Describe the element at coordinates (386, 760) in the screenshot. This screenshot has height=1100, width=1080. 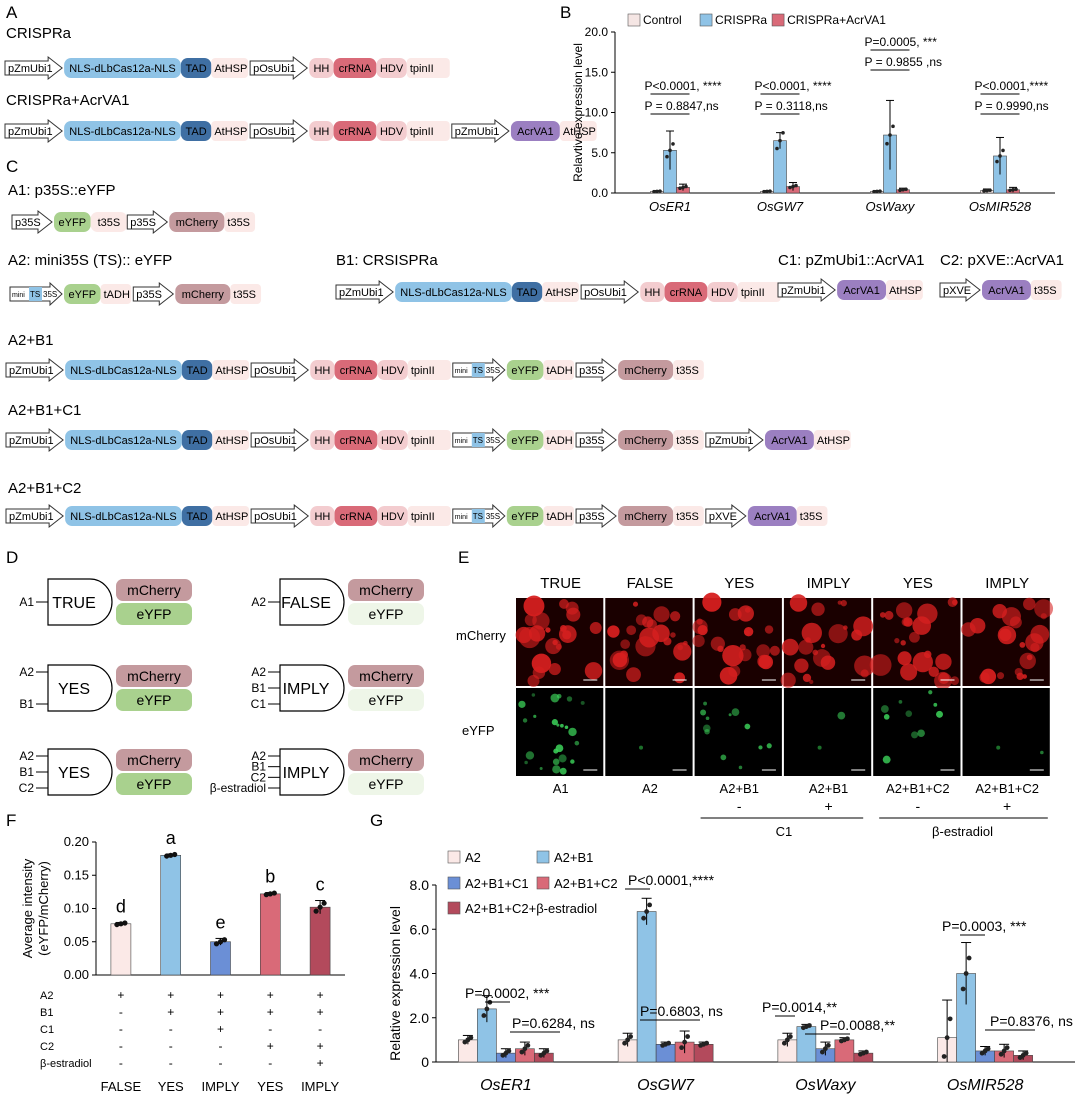
I see `mcherry-output` at that location.